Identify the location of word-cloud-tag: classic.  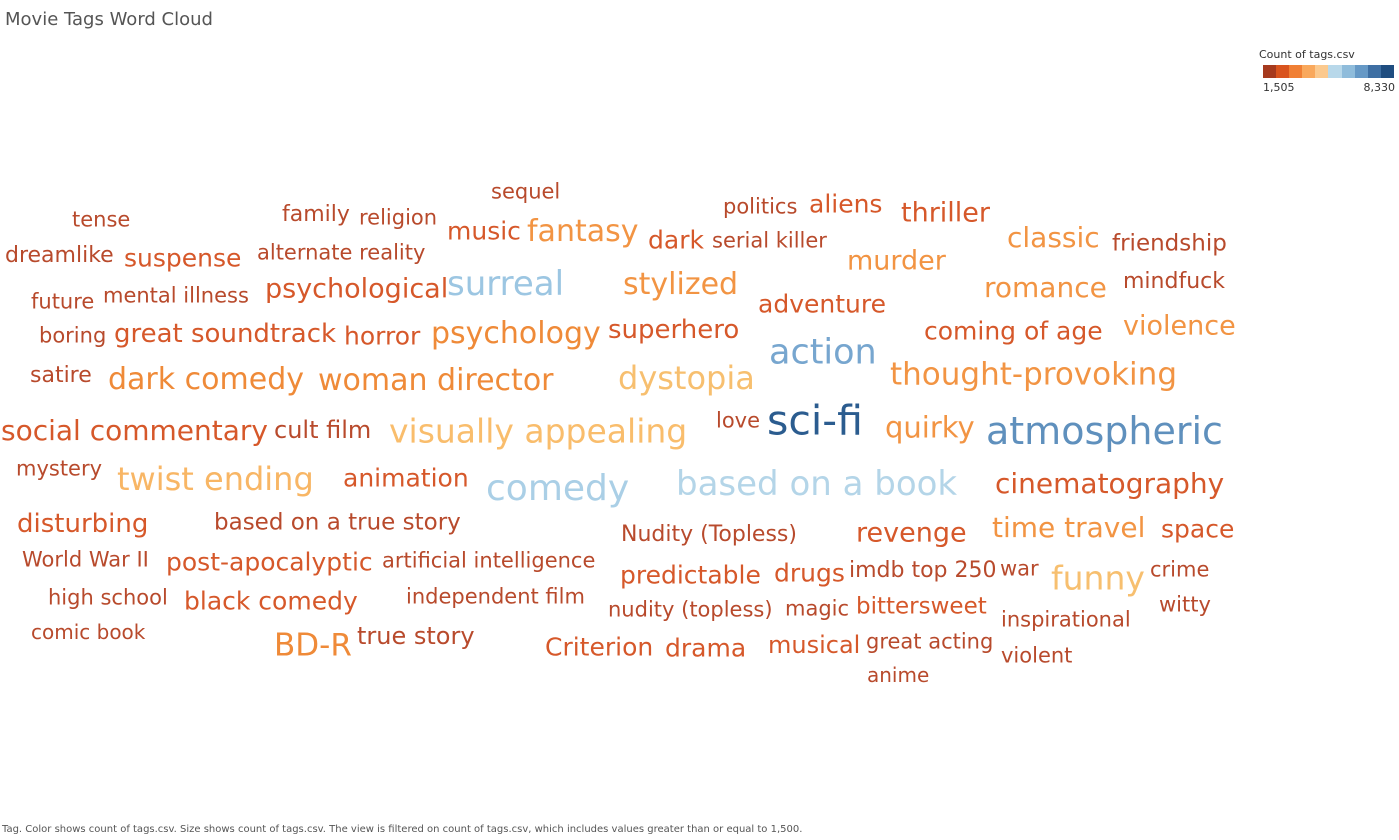
(1053, 237).